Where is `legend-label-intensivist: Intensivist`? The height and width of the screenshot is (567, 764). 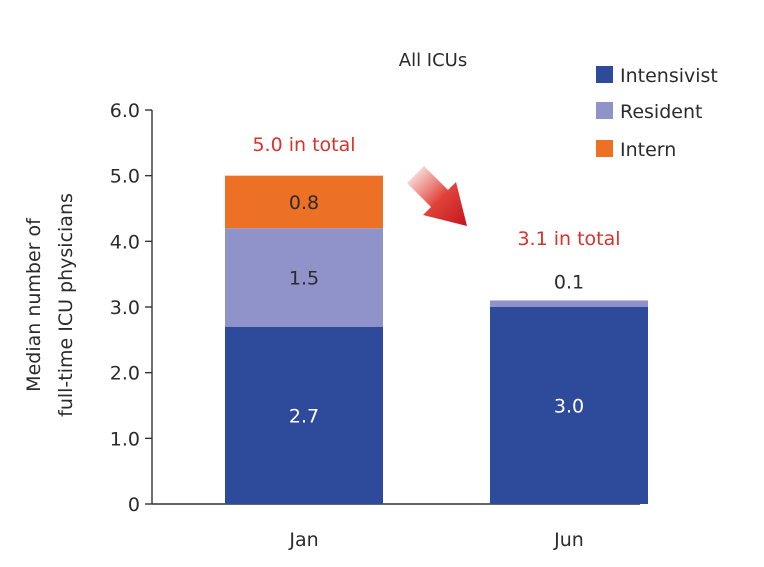 legend-label-intensivist: Intensivist is located at coordinates (669, 76).